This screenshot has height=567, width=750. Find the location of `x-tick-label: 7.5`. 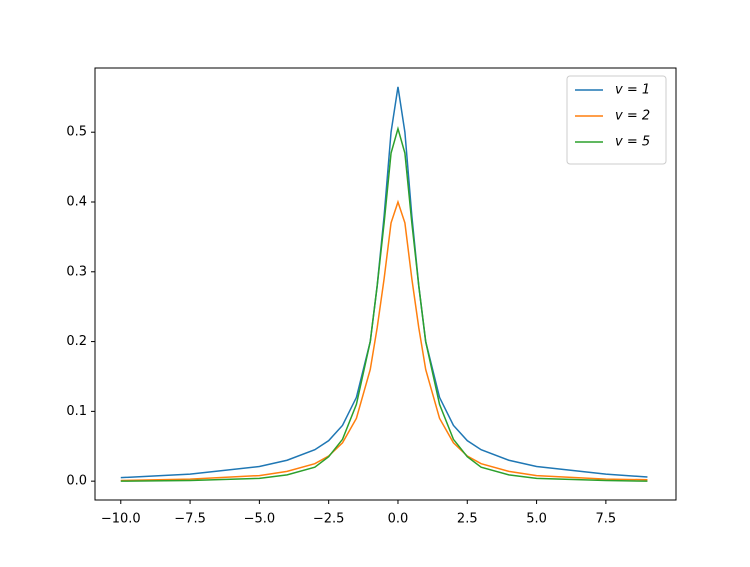

x-tick-label: 7.5 is located at coordinates (606, 519).